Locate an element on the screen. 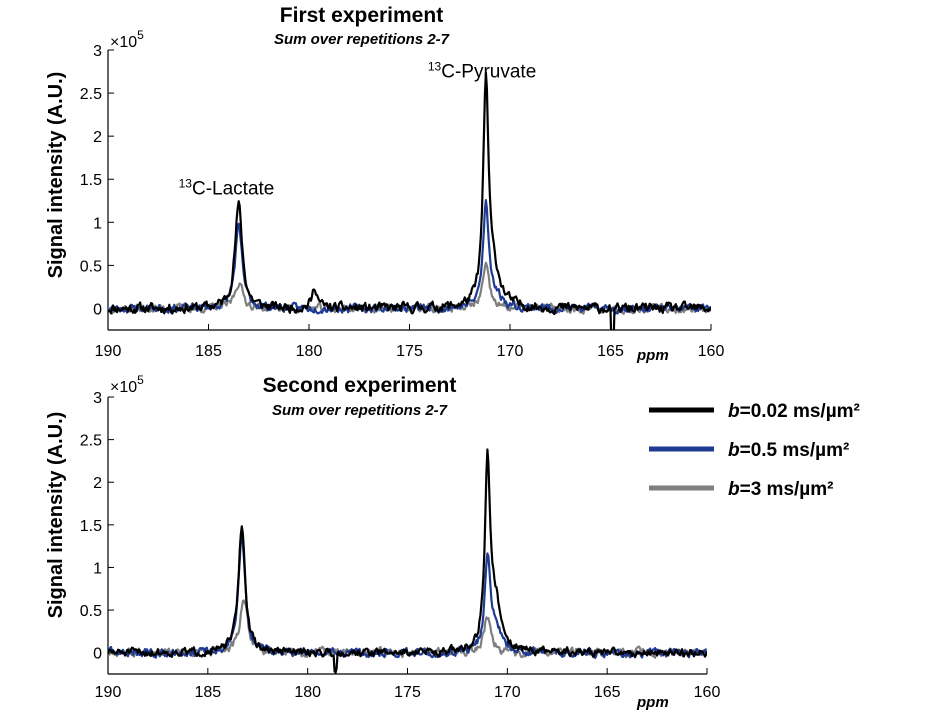 Image resolution: width=945 pixels, height=720 pixels. chart-title: First experiment is located at coordinates (361, 15).